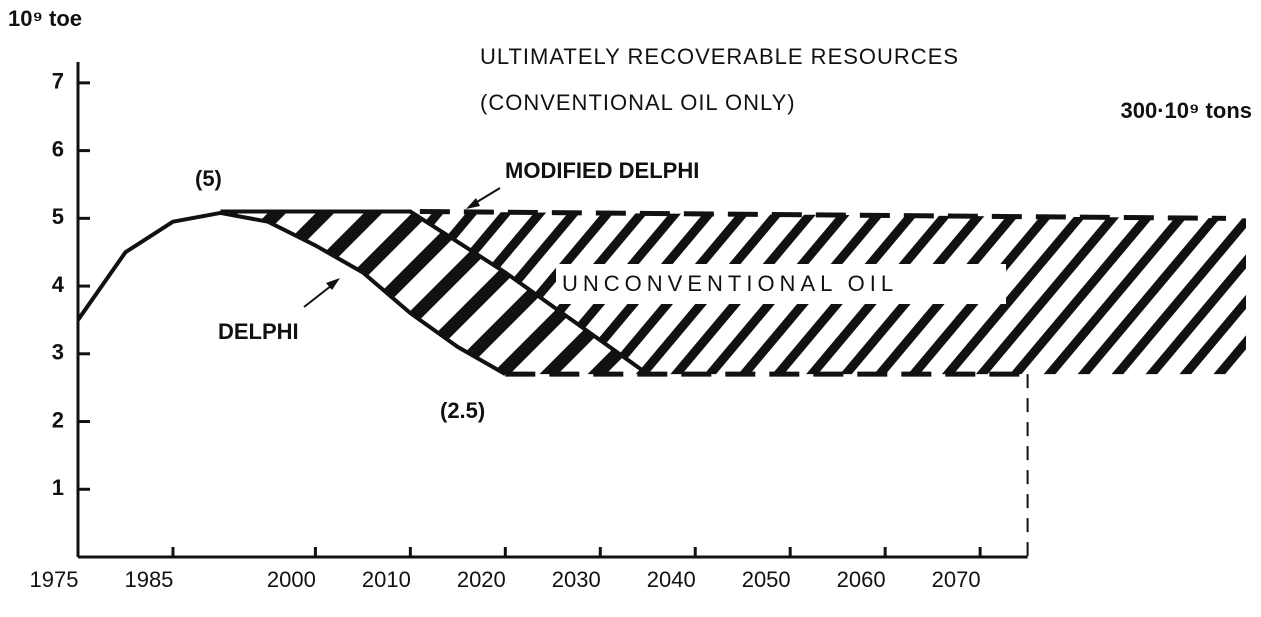  I want to click on annotation: (2.5), so click(462, 410).